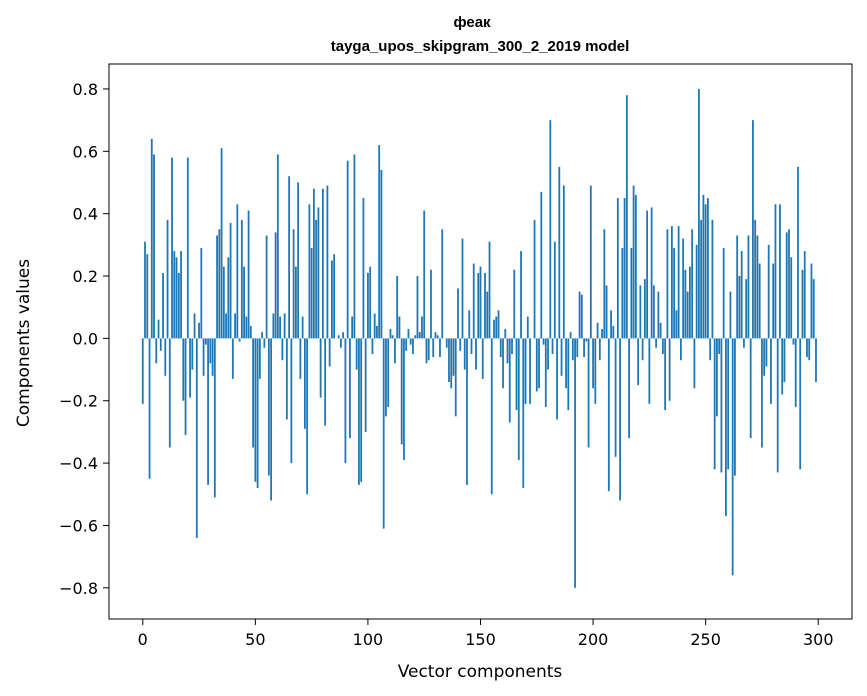 This screenshot has height=696, width=867. I want to click on x-axis-ticks: 0 50 100 150 200 250 300, so click(486, 634).